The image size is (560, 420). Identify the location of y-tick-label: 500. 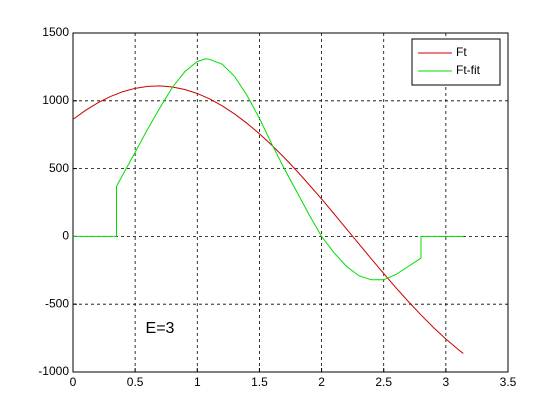
(59, 168).